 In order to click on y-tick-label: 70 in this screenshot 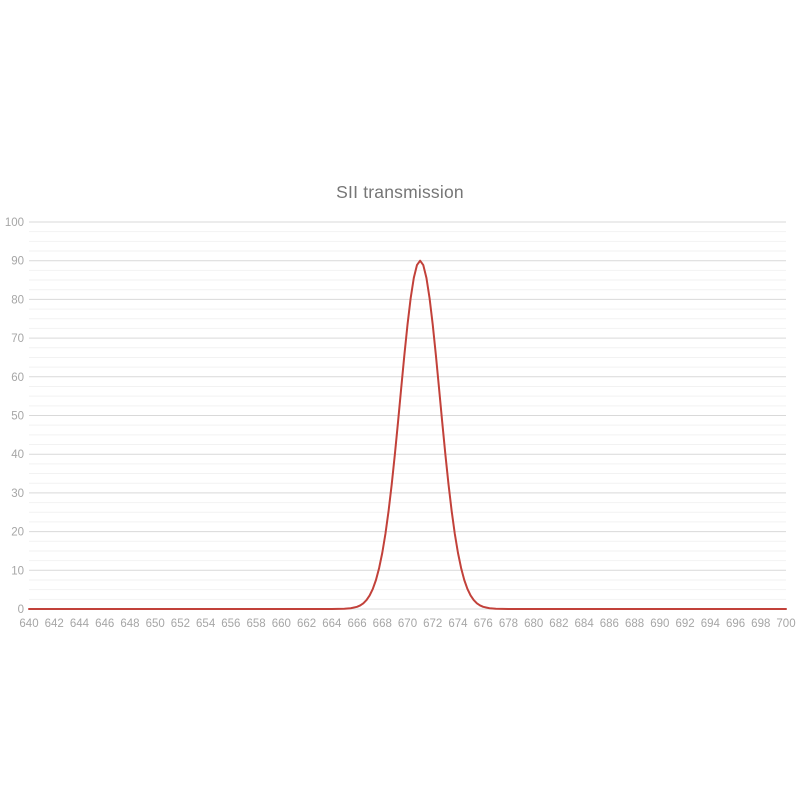, I will do `click(17, 339)`.